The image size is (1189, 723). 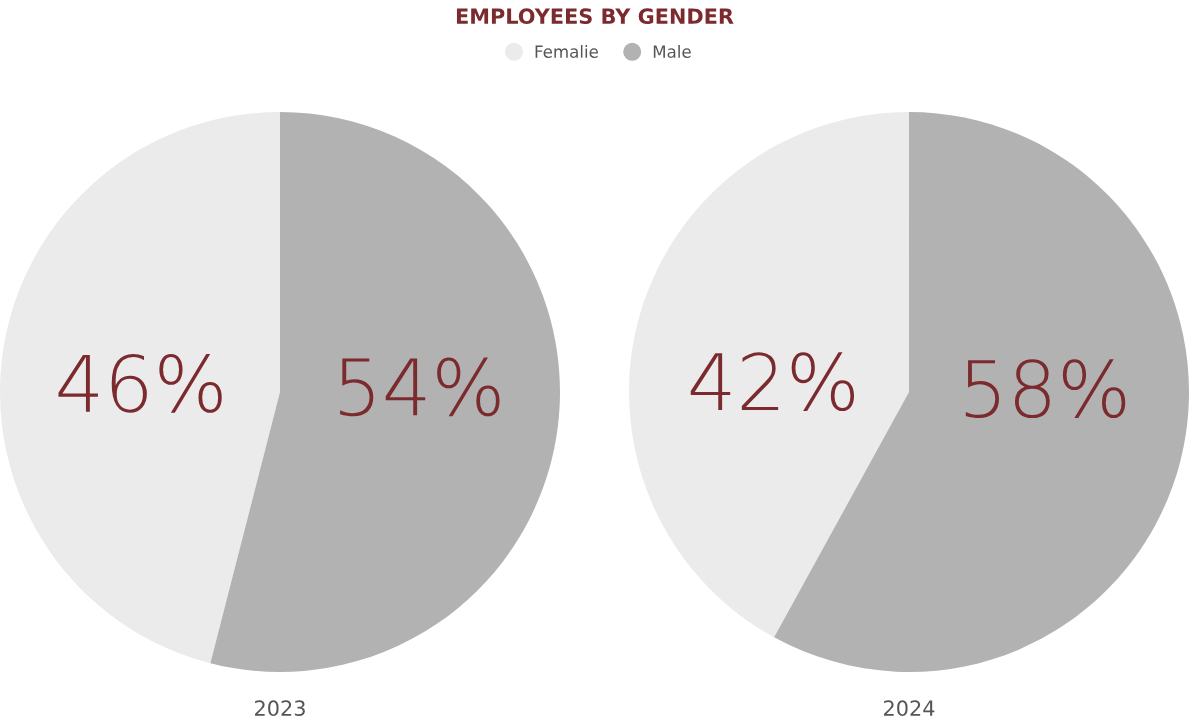 I want to click on legend-label: Male, so click(x=672, y=51).